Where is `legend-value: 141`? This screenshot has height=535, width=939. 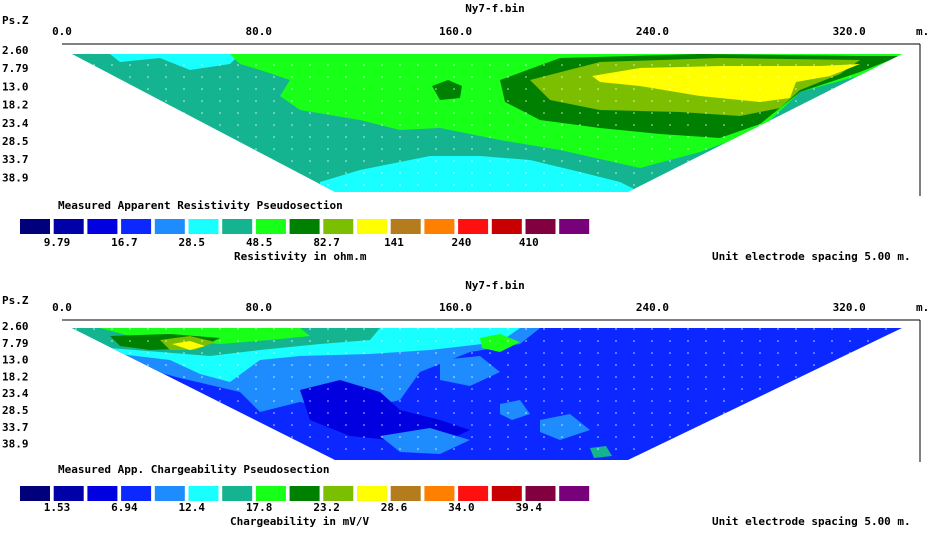 legend-value: 141 is located at coordinates (394, 242).